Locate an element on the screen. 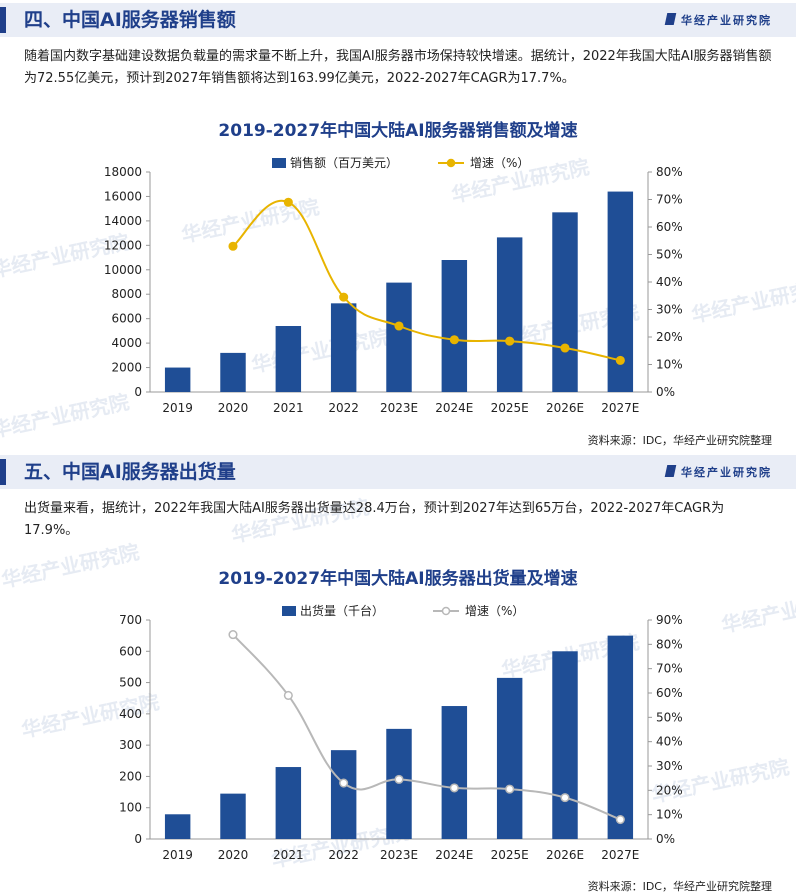 This screenshot has height=896, width=796. y-tick-label-left: 4000 is located at coordinates (126, 343).